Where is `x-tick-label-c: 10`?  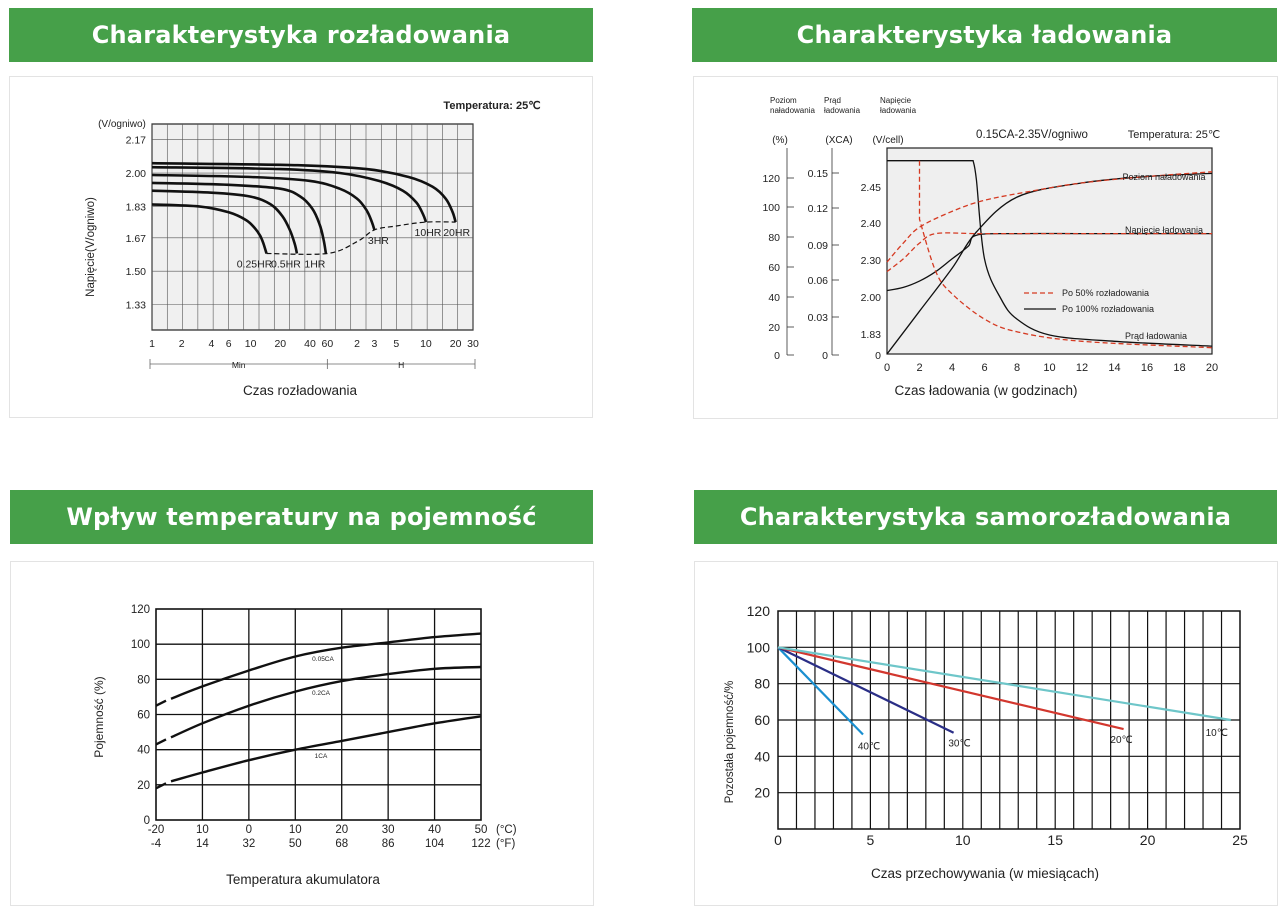
x-tick-label-c: 10 is located at coordinates (295, 830).